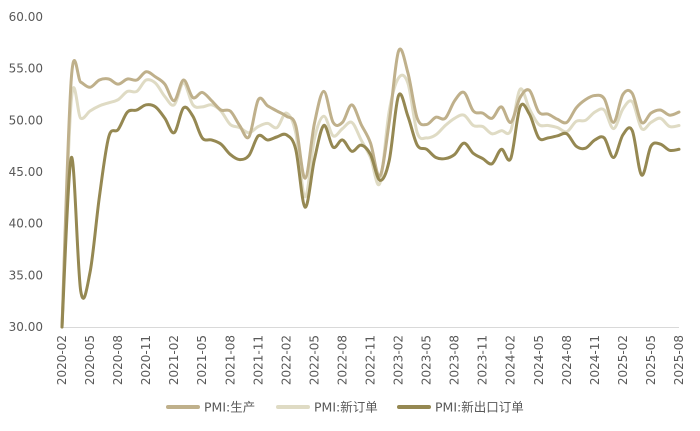 The image size is (700, 431). Describe the element at coordinates (230, 360) in the screenshot. I see `x-tick-label: 2021-08` at that location.